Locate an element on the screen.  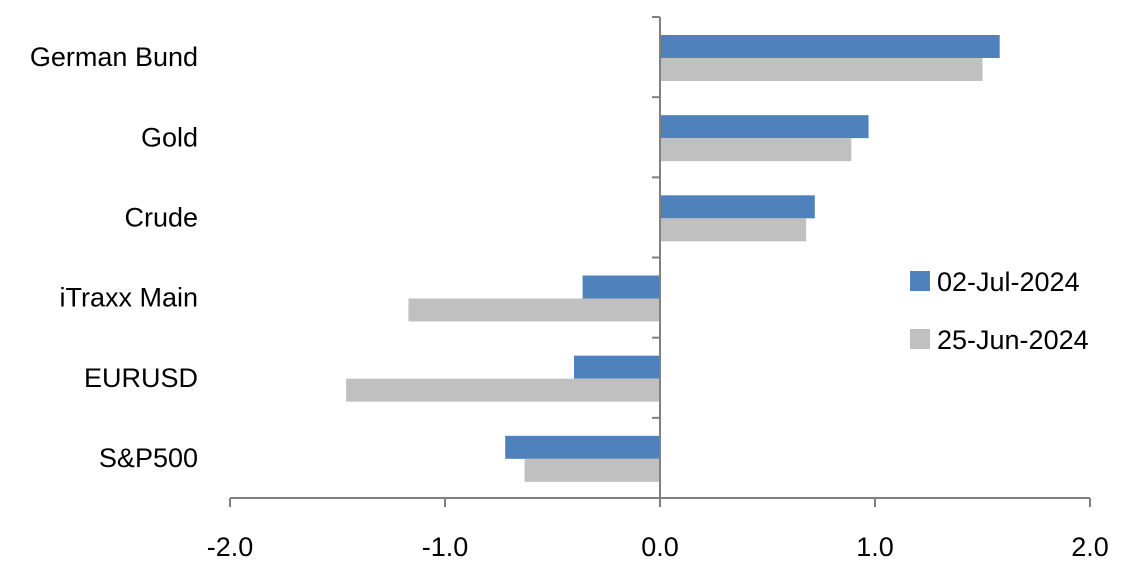
x-tick-label: -1.0 is located at coordinates (445, 547).